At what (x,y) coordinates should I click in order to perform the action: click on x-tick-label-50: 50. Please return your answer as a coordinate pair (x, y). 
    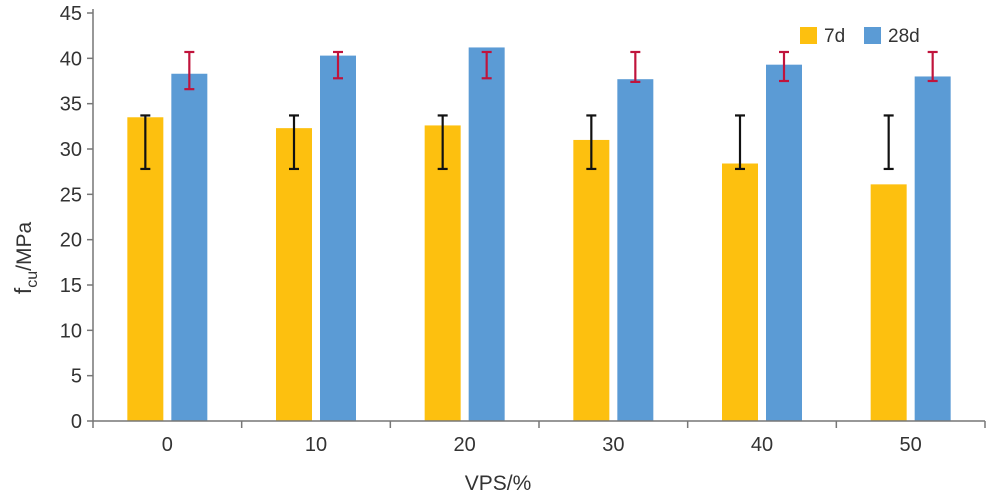
    Looking at the image, I should click on (911, 445).